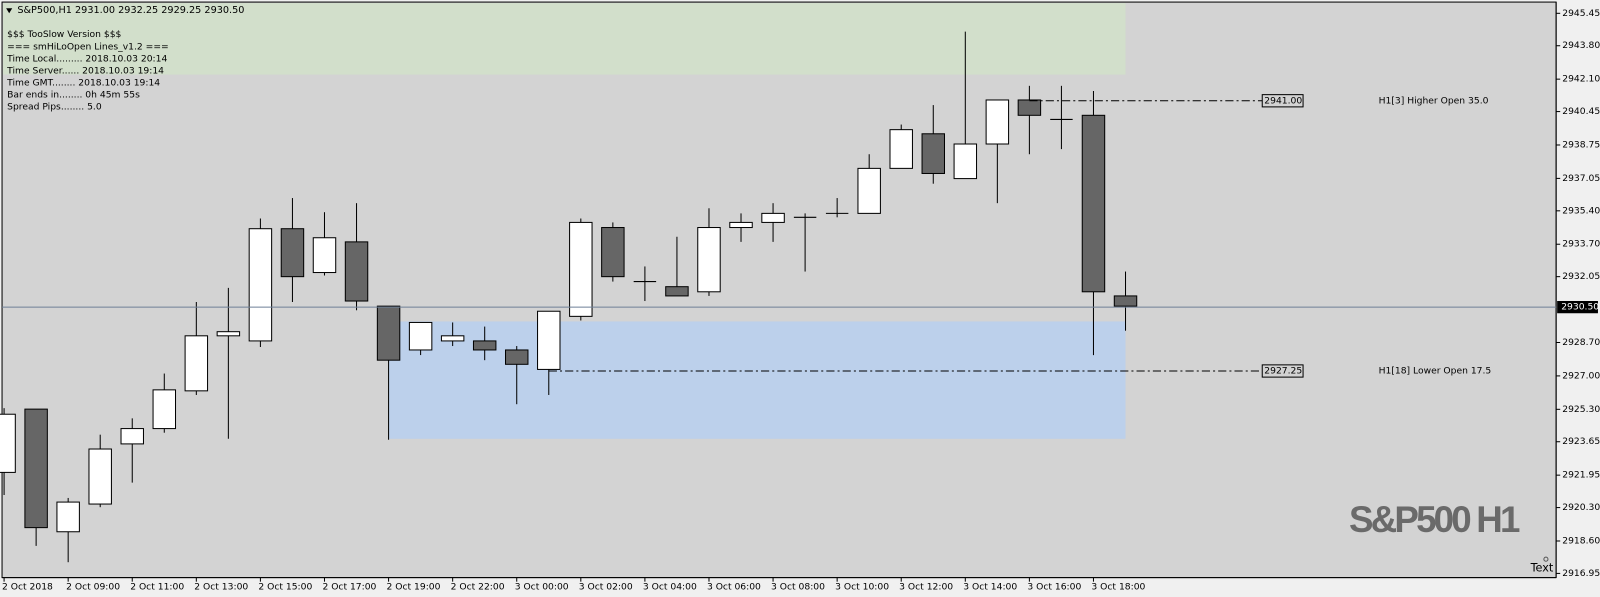 This screenshot has width=1600, height=597. What do you see at coordinates (1118, 586) in the screenshot?
I see `x-tick-label: 3 Oct 18:00` at bounding box center [1118, 586].